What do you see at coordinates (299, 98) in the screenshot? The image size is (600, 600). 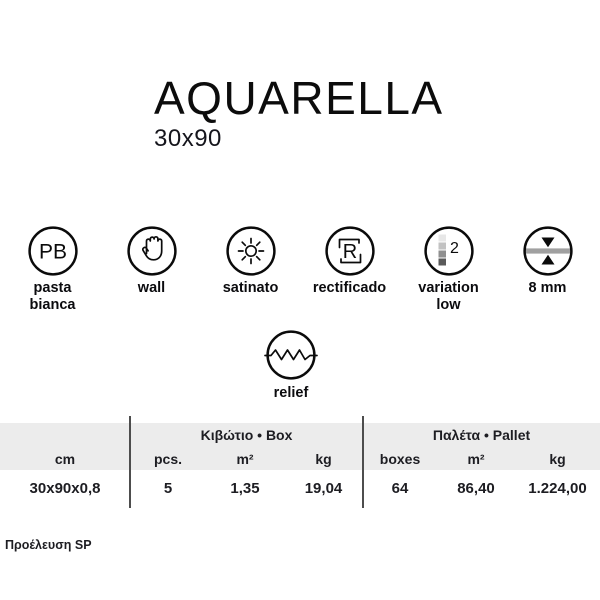 I see `product-title: AQUARELLA` at bounding box center [299, 98].